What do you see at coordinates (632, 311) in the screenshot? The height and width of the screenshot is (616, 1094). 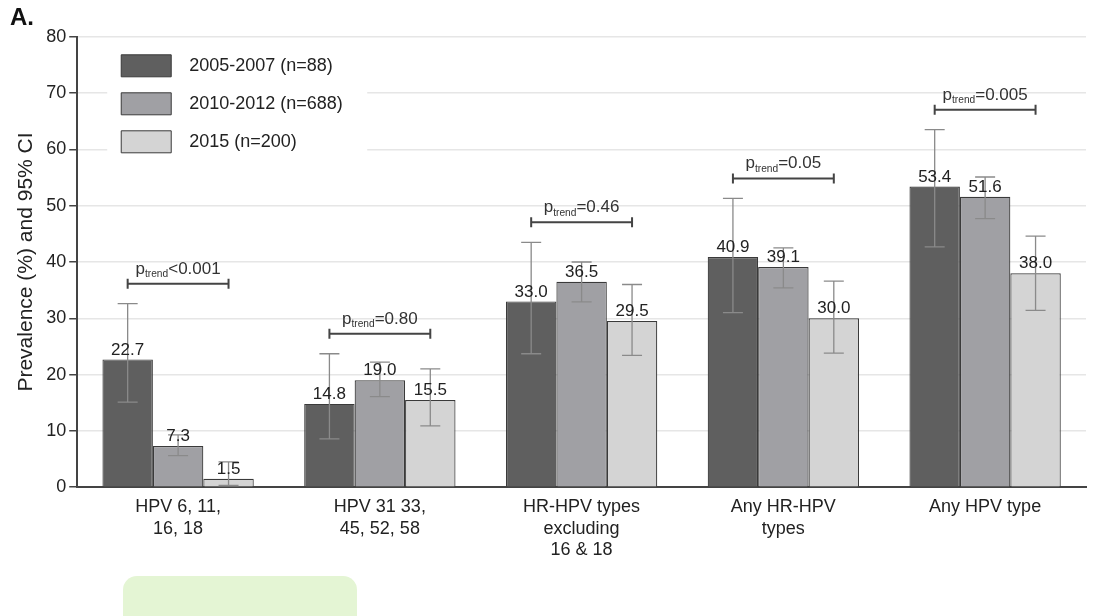 I see `data-label: 29.5` at bounding box center [632, 311].